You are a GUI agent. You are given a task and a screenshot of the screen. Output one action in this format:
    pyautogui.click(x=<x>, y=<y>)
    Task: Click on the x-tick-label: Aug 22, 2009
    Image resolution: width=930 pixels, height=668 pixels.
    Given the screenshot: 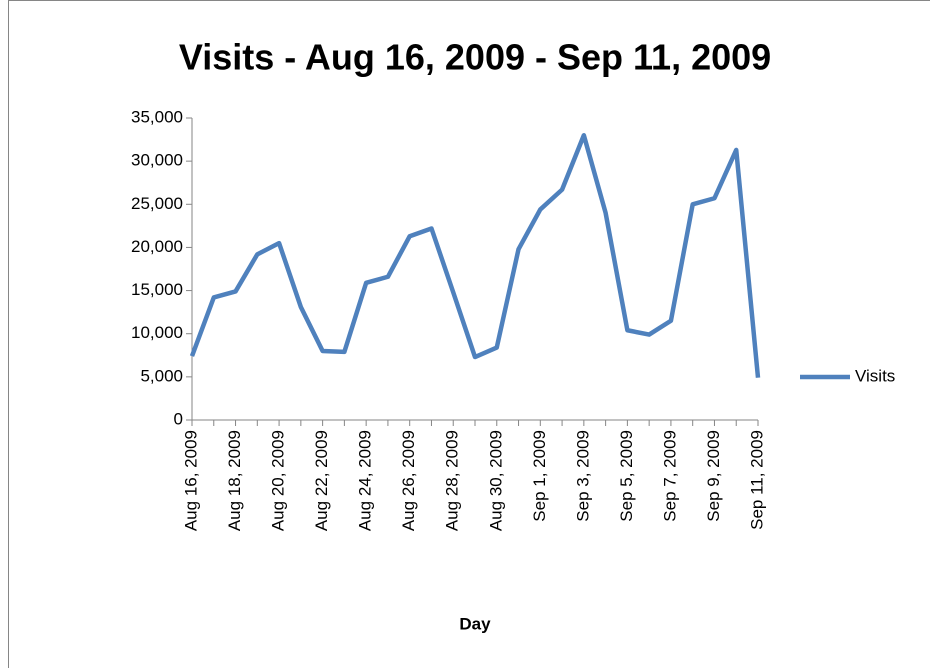 What is the action you would take?
    pyautogui.click(x=321, y=480)
    